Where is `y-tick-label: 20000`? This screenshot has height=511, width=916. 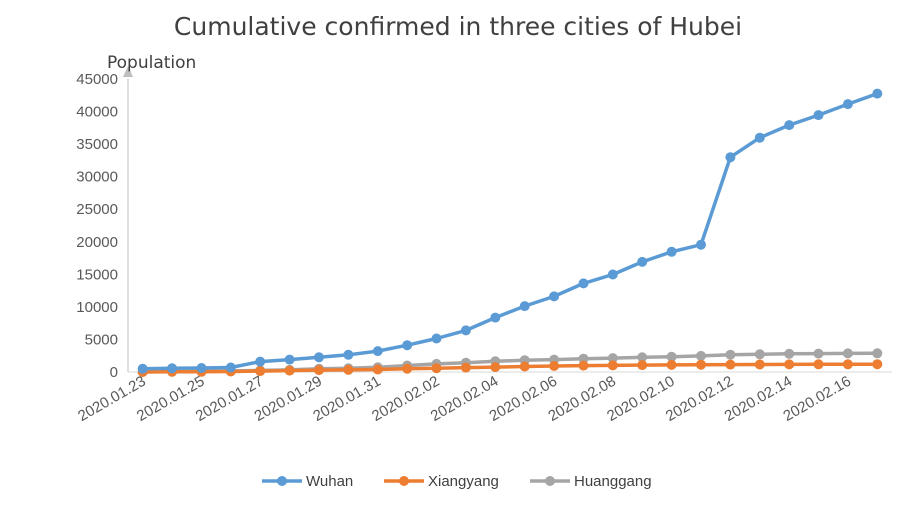
y-tick-label: 20000 is located at coordinates (97, 242).